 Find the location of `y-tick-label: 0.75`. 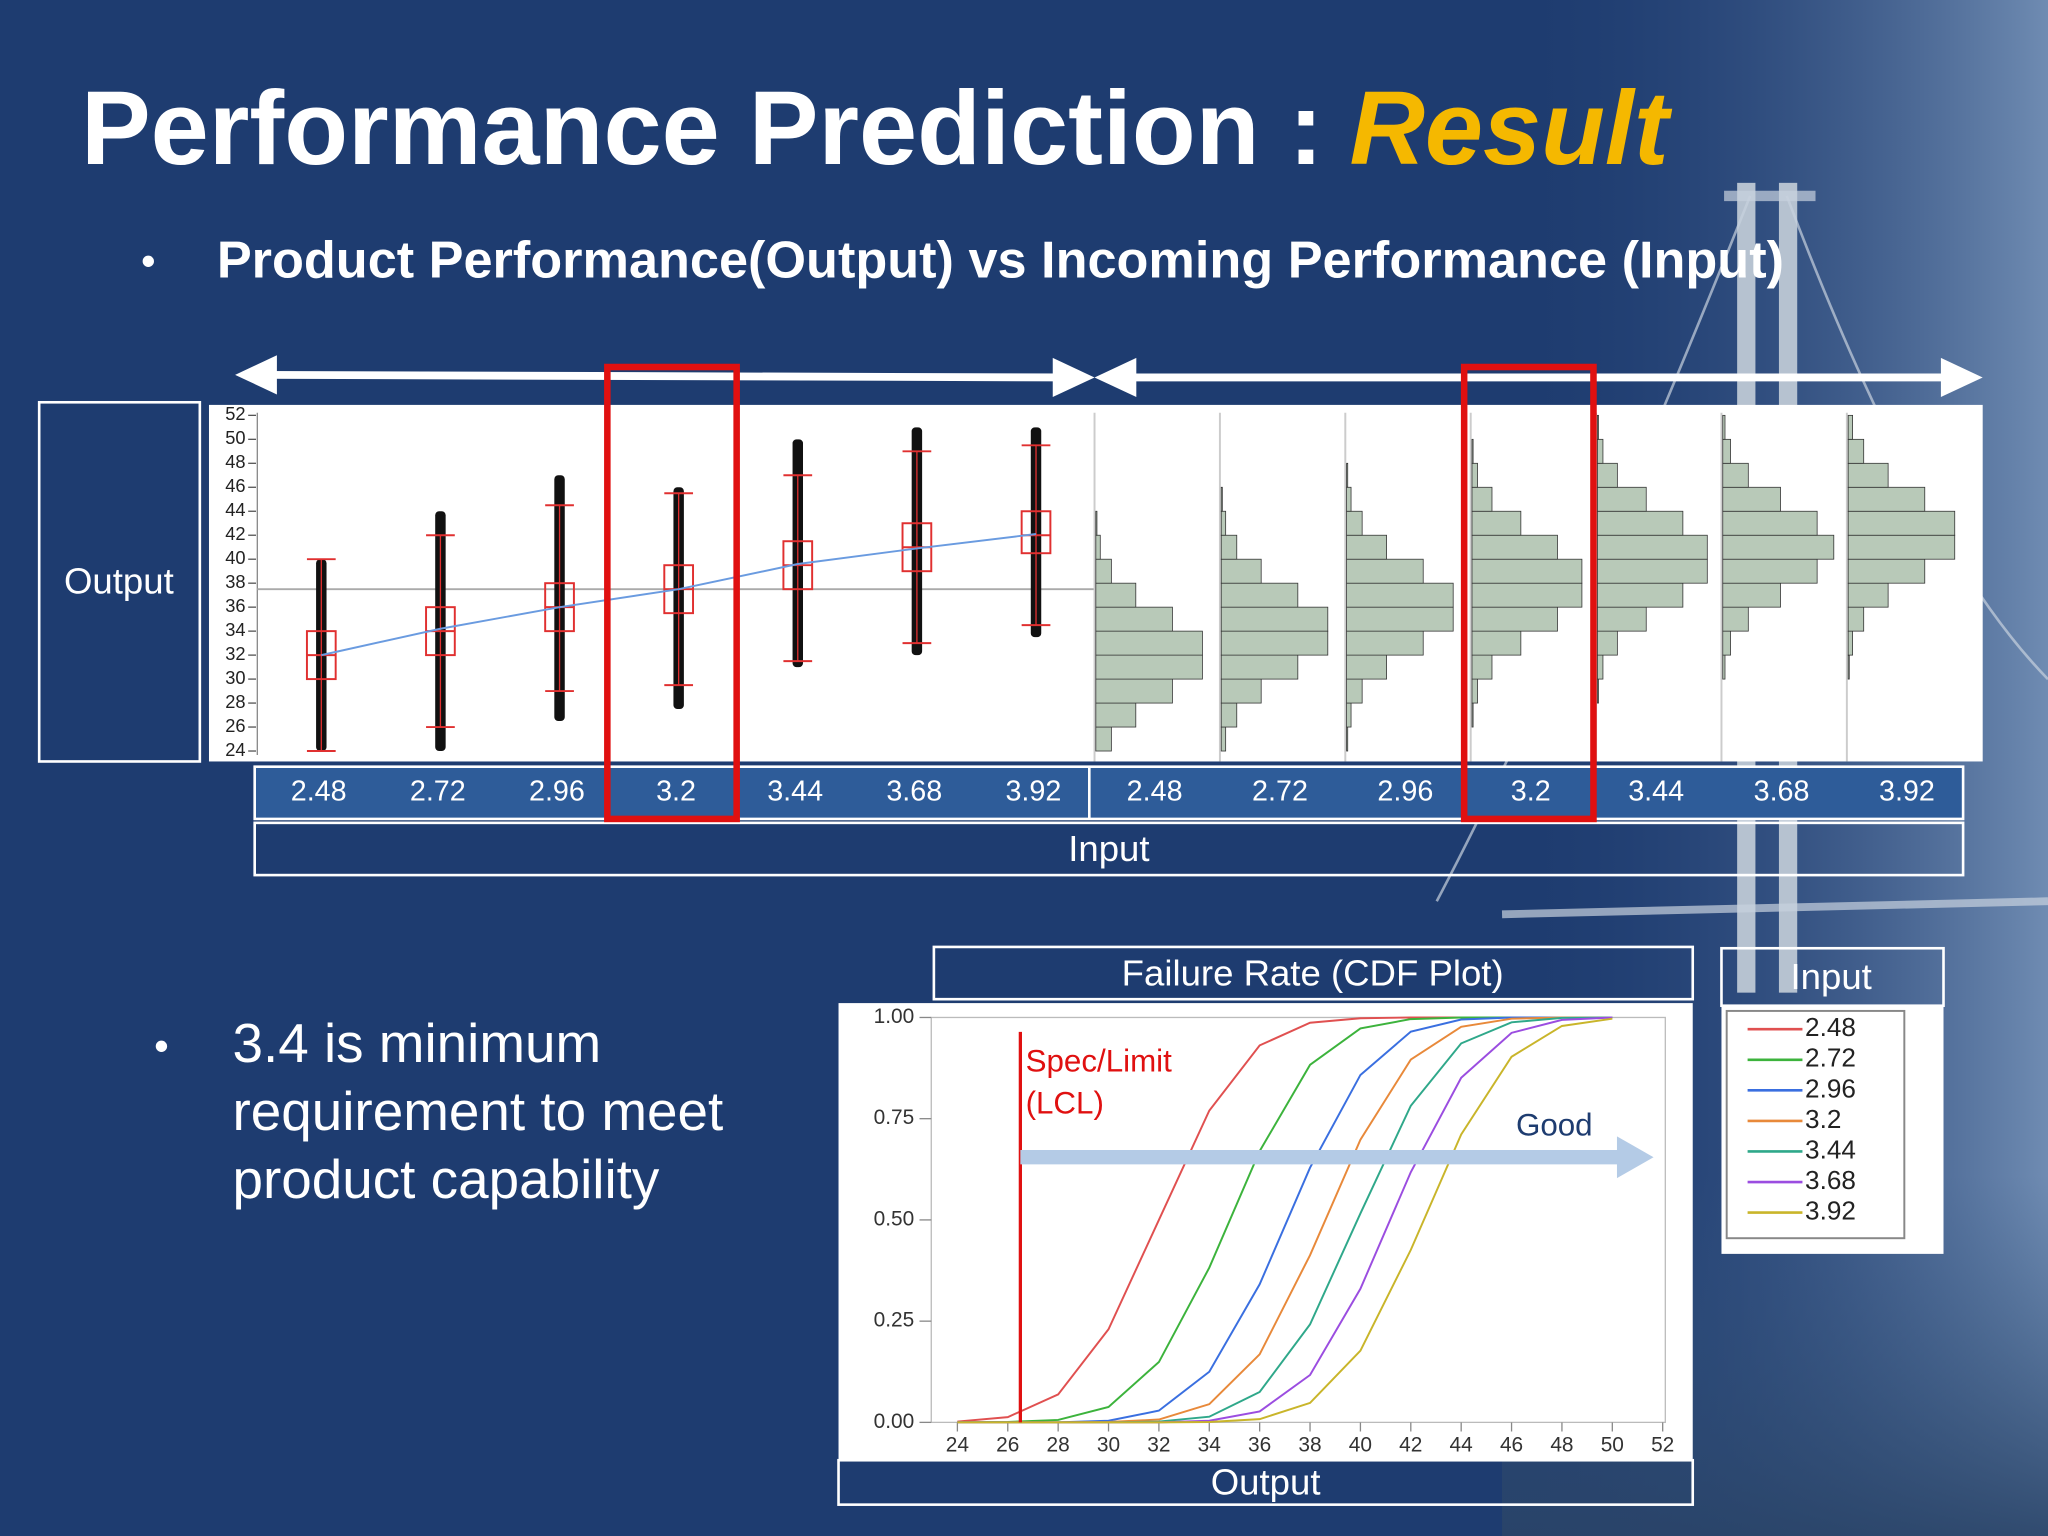

y-tick-label: 0.75 is located at coordinates (894, 1117).